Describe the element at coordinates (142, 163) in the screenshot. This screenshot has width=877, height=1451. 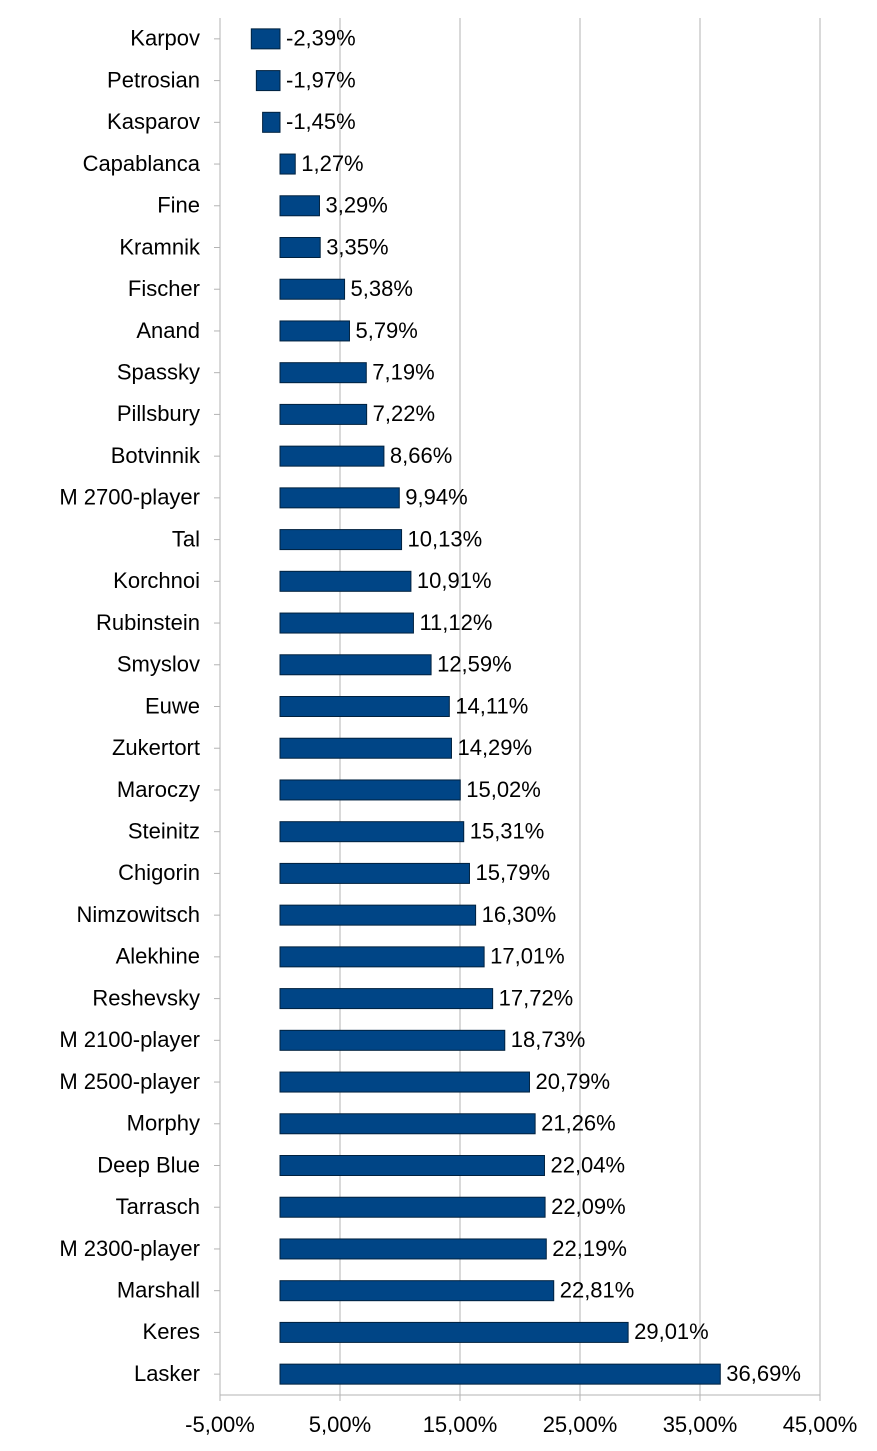
I see `y-tick-label: Capablanca` at that location.